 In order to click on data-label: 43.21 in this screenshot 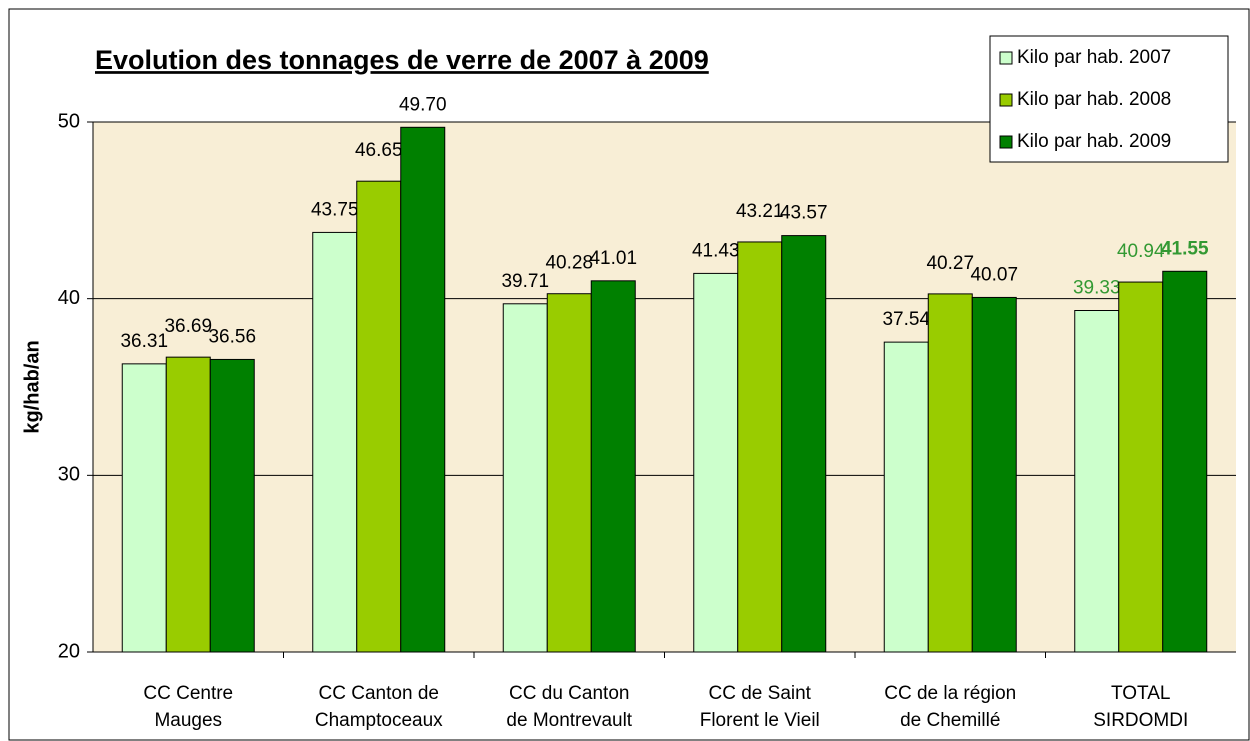, I will do `click(760, 211)`.